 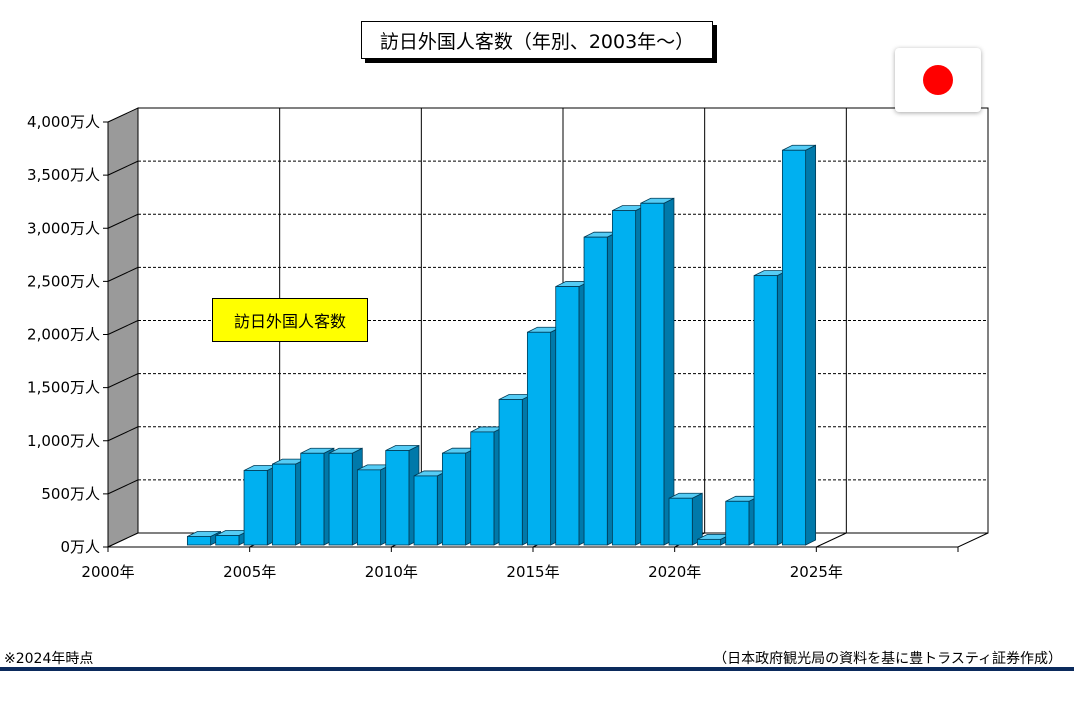 What do you see at coordinates (70, 494) in the screenshot?
I see `y-tick-label: 500万人` at bounding box center [70, 494].